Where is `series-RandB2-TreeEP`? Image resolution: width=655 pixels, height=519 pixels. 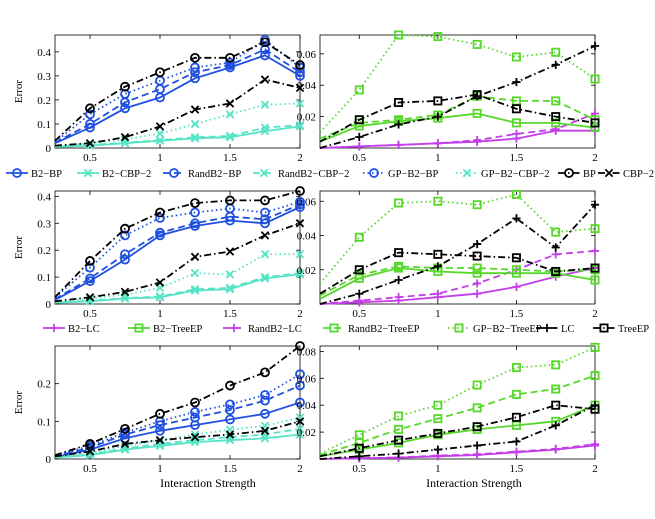
series-RandB2-TreeEP is located at coordinates (459, 413).